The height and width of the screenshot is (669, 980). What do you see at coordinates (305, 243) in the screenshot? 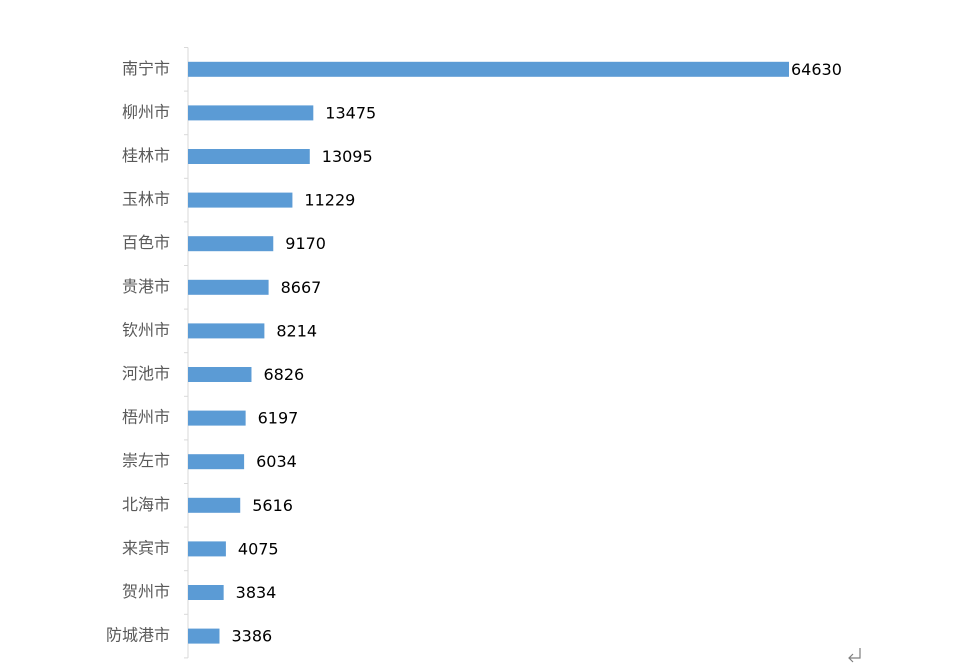
I see `data-label: 9170` at bounding box center [305, 243].